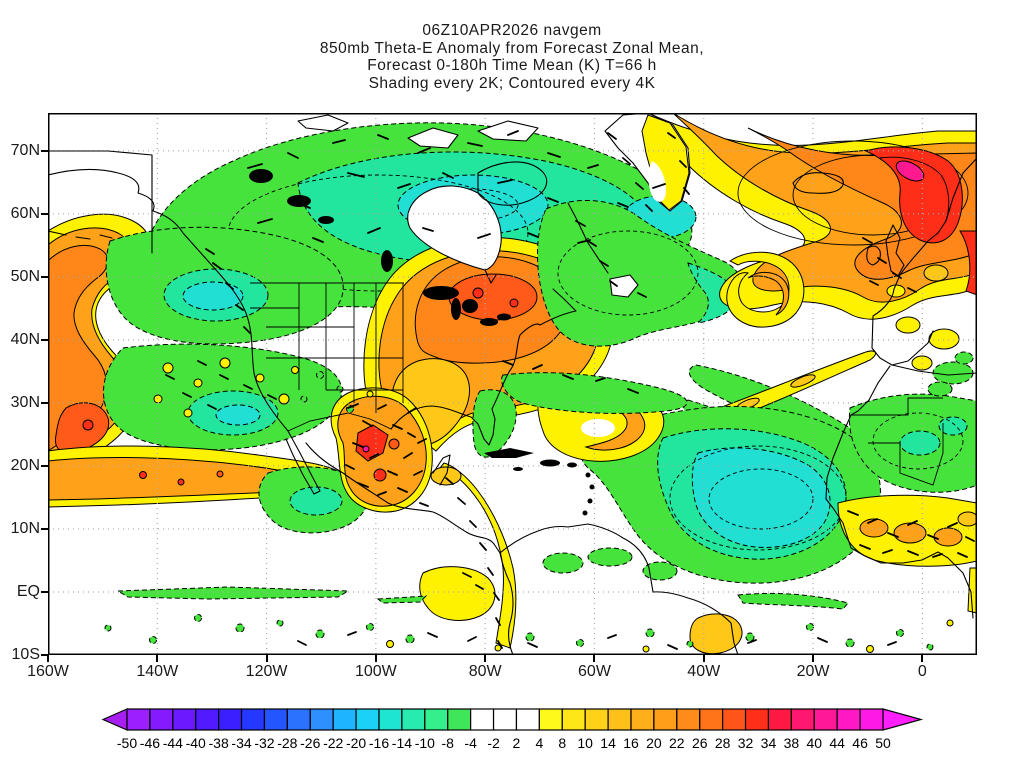 This screenshot has height=768, width=1024. What do you see at coordinates (333, 743) in the screenshot?
I see `colorbar-label--22: -22` at bounding box center [333, 743].